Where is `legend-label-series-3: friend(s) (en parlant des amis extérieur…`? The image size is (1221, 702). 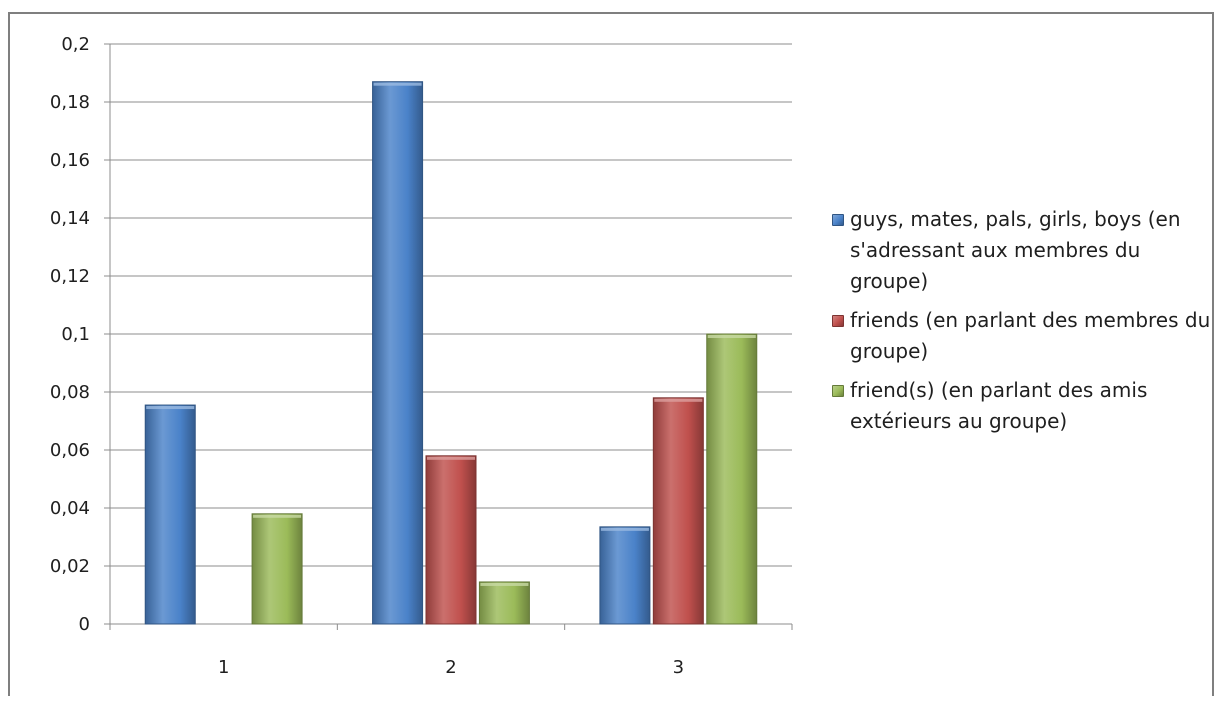 legend-label-series-3: friend(s) (en parlant des amis extérieur… is located at coordinates (999, 405).